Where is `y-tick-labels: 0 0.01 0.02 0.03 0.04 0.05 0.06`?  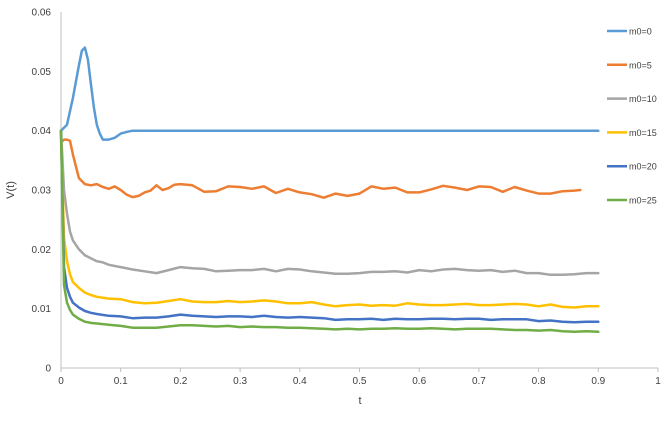
y-tick-labels: 0 0.01 0.02 0.03 0.04 0.05 0.06 is located at coordinates (42, 191).